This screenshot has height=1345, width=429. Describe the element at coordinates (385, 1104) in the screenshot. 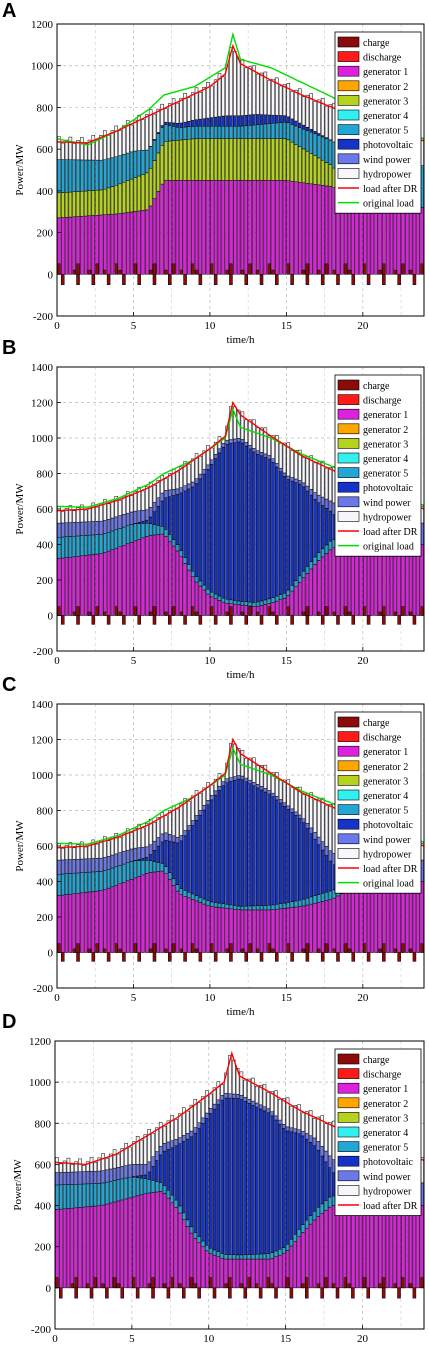

I see `legend-label: generator 2` at that location.